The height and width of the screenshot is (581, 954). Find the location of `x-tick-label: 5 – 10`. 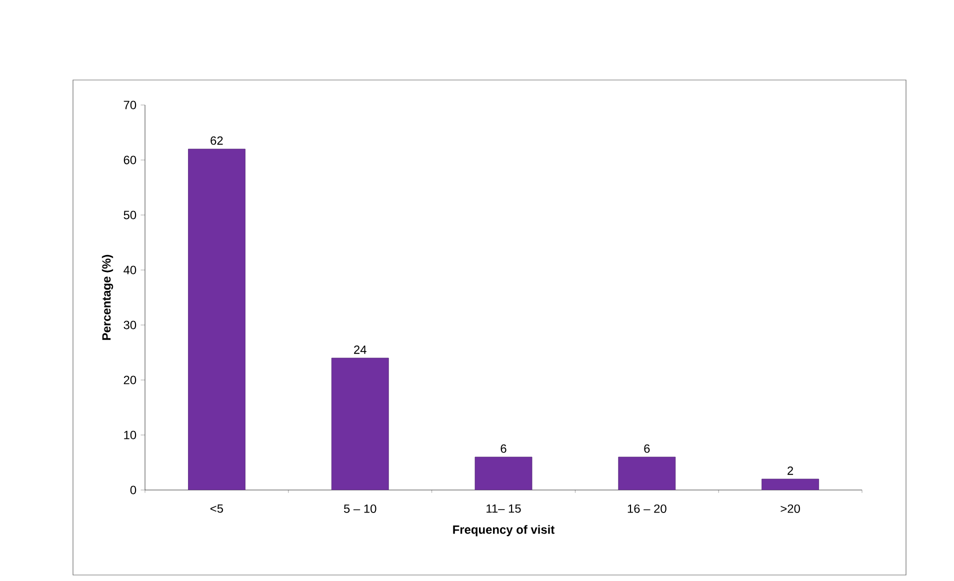

x-tick-label: 5 – 10 is located at coordinates (360, 508).